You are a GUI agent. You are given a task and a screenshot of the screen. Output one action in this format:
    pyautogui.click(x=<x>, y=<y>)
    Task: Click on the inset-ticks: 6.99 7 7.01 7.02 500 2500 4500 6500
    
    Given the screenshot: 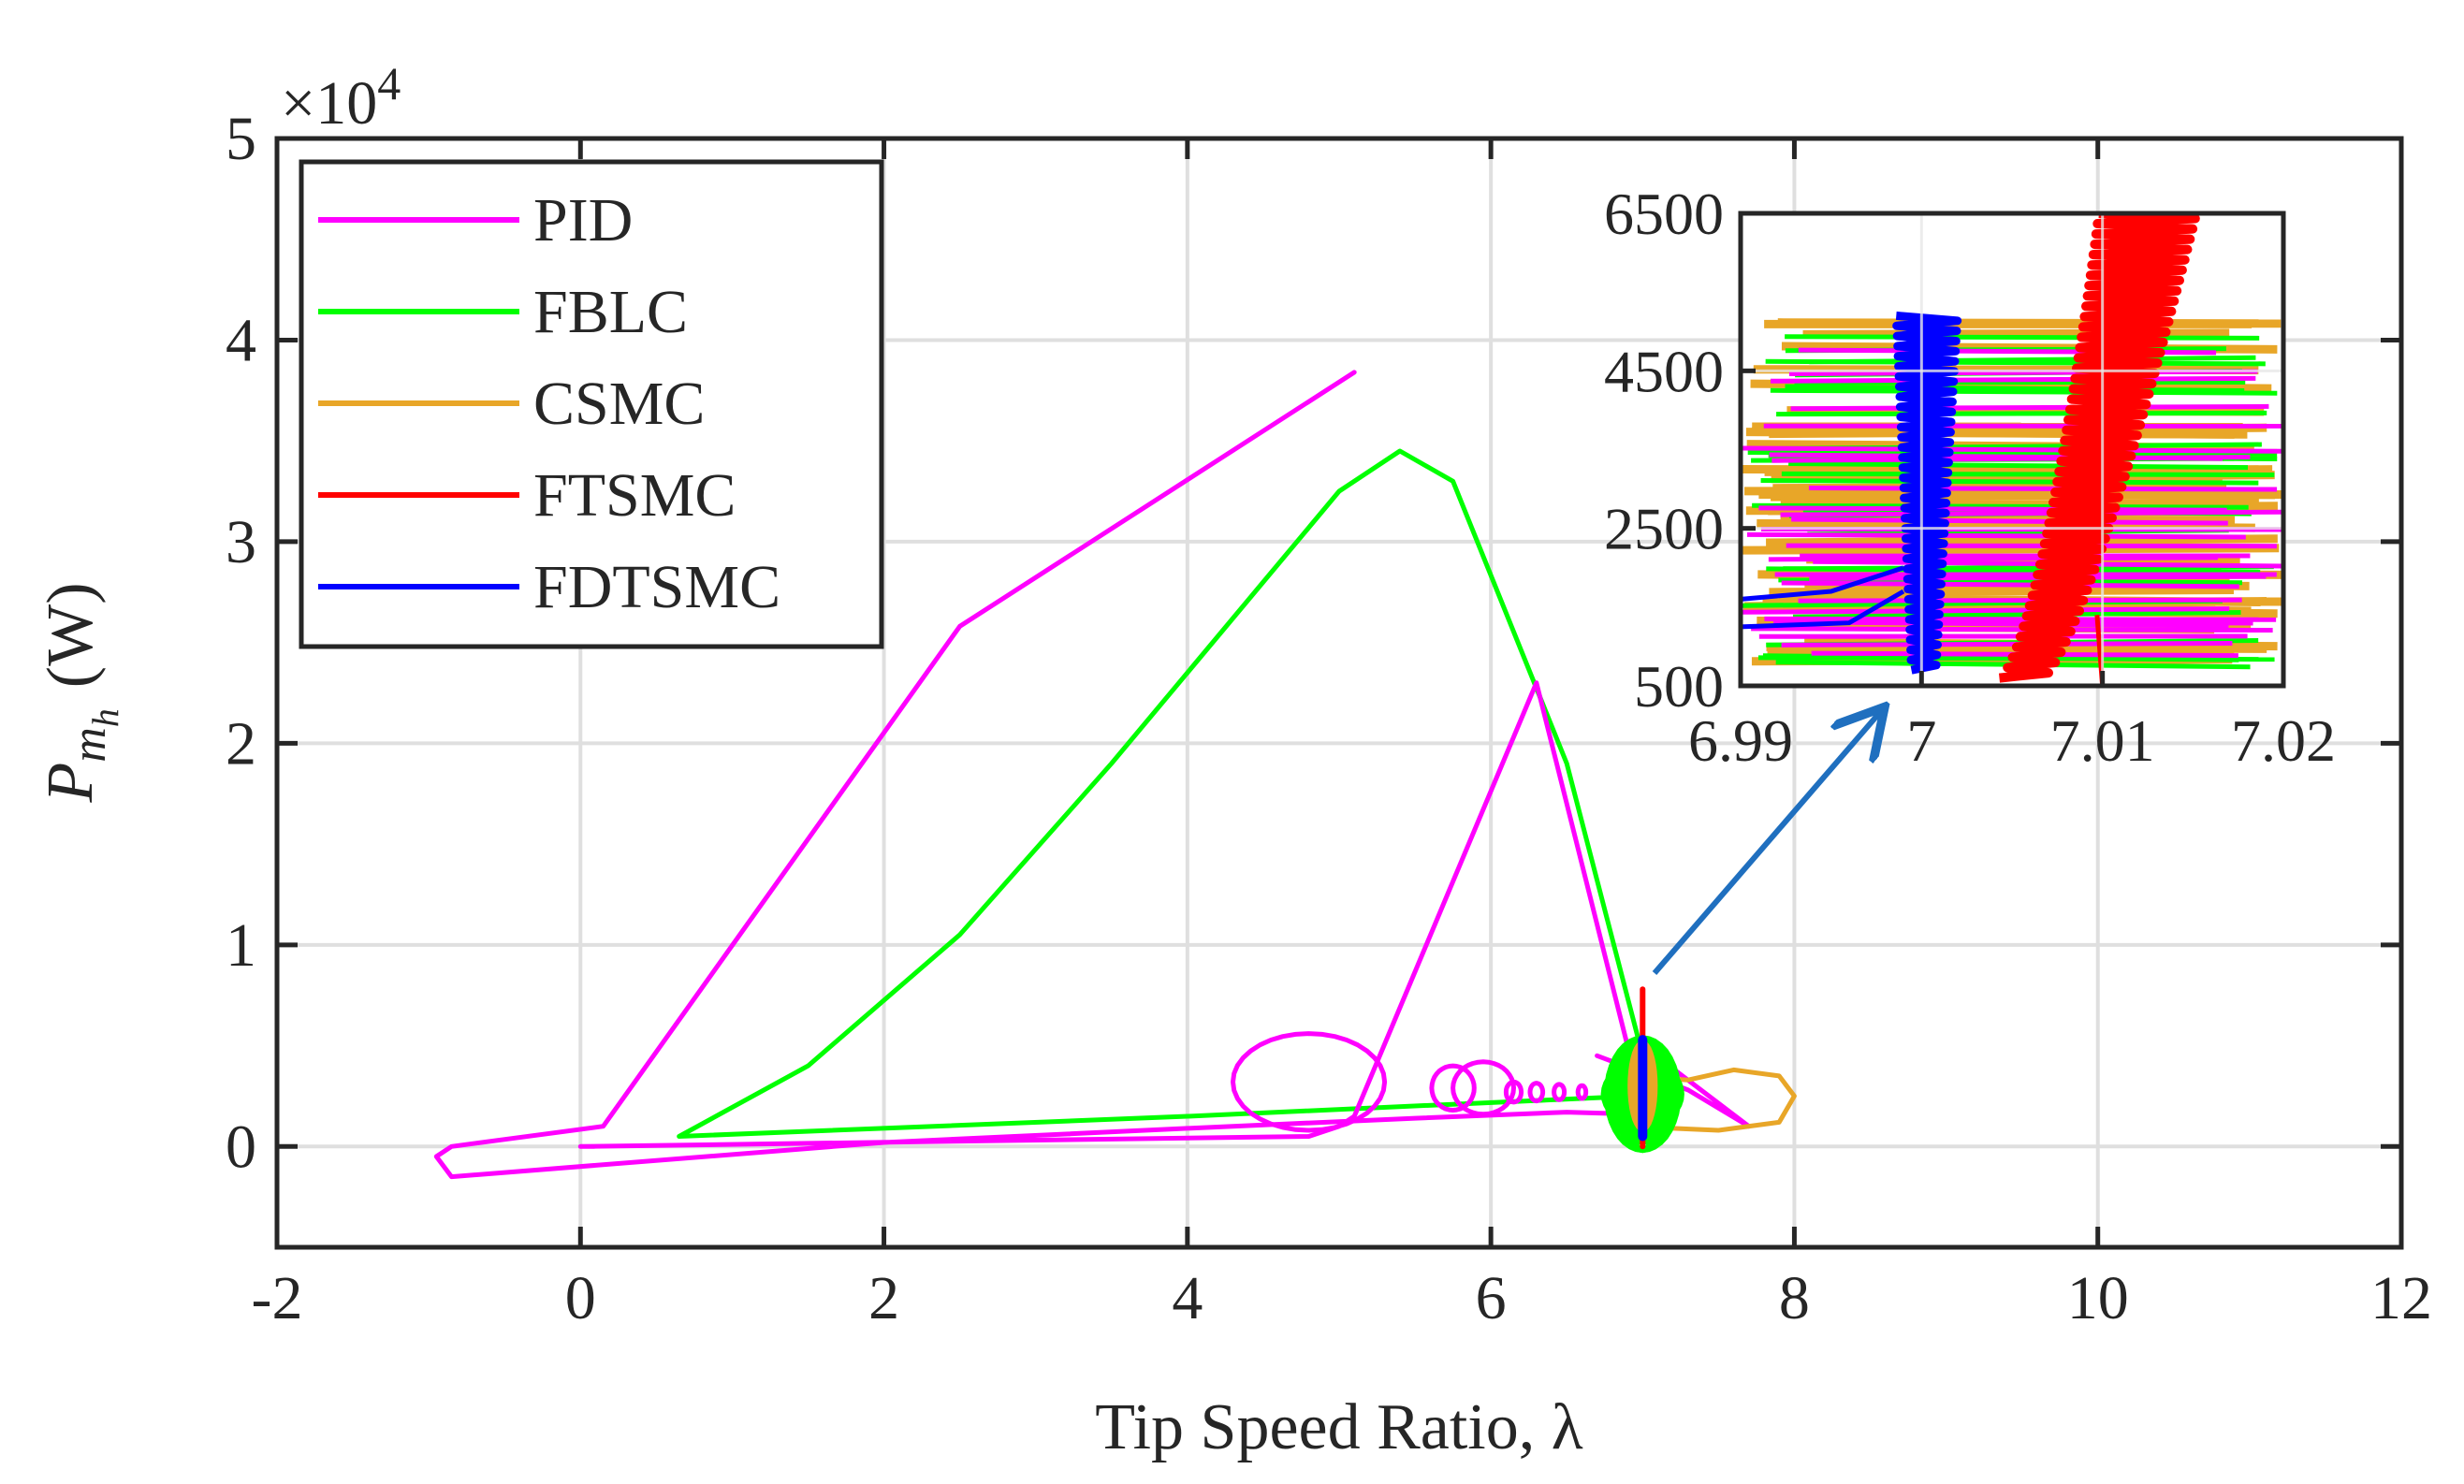 What is the action you would take?
    pyautogui.click(x=1970, y=477)
    